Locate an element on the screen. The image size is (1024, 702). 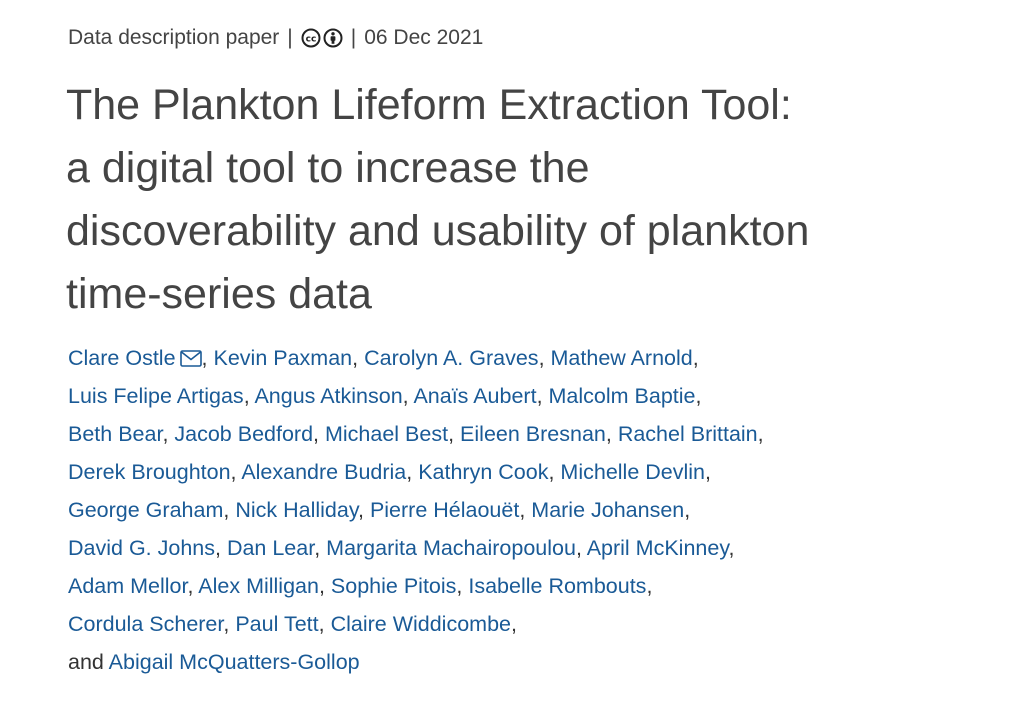
author-link: Mathew Arnold is located at coordinates (621, 358).